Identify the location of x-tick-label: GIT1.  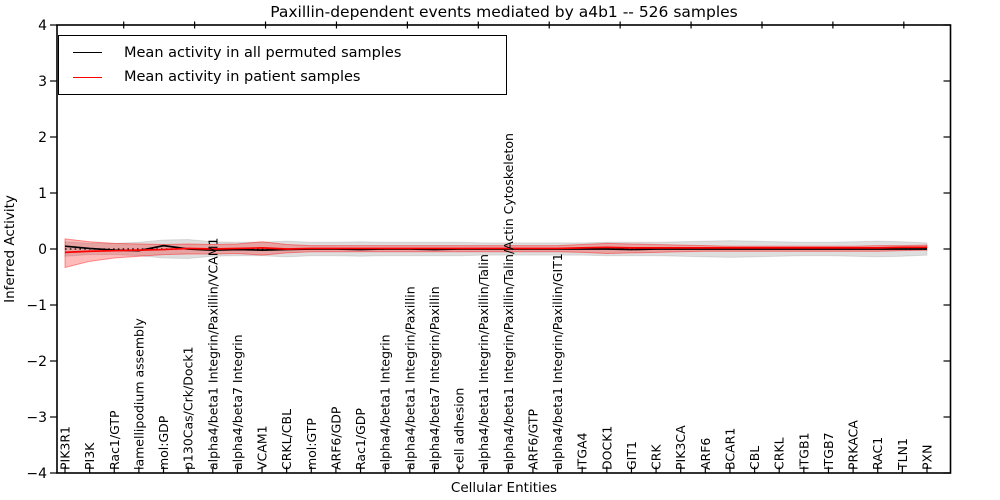
(631, 455).